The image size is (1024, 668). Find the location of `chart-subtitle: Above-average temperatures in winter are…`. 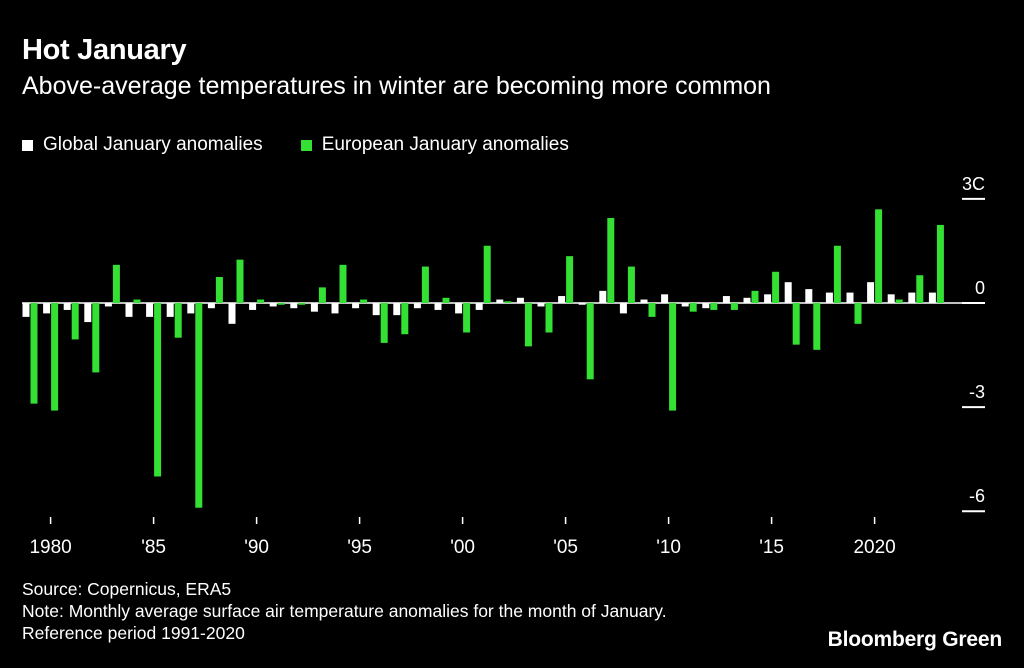

chart-subtitle: Above-average temperatures in winter are… is located at coordinates (396, 86).